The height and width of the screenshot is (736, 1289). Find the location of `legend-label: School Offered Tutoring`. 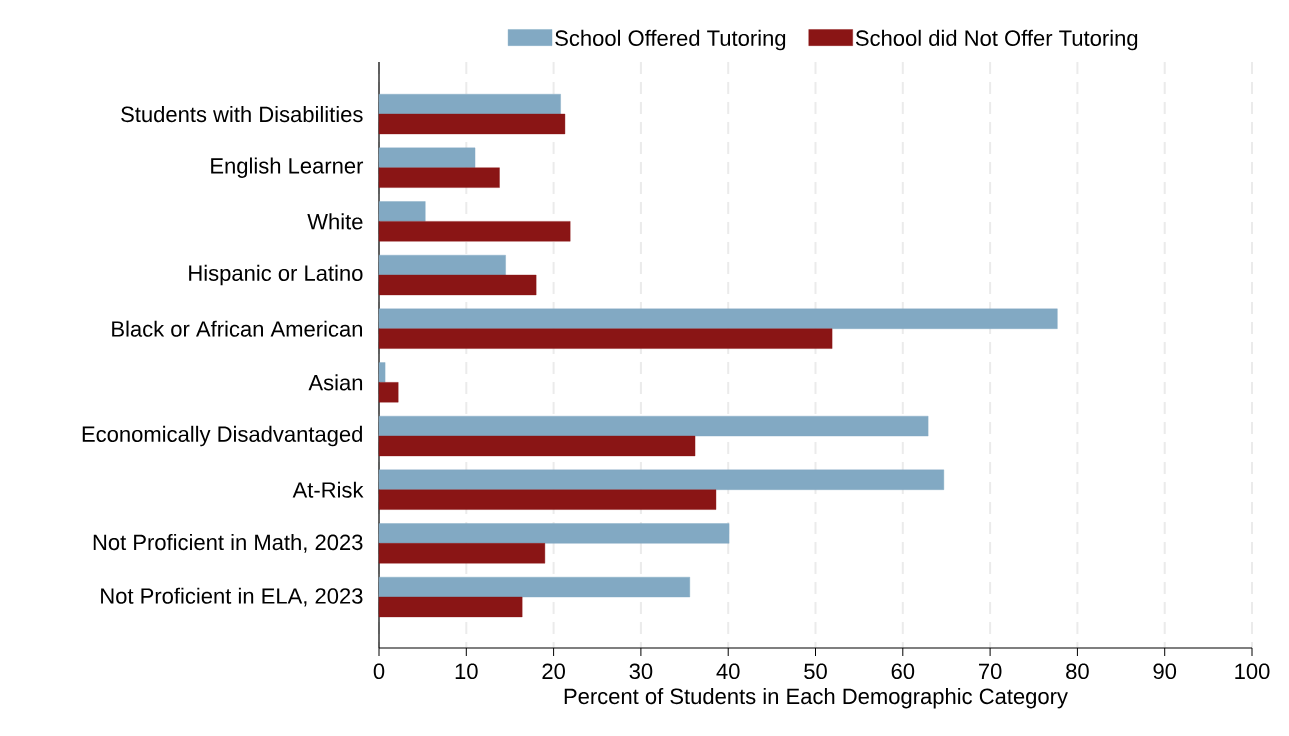

legend-label: School Offered Tutoring is located at coordinates (670, 40).